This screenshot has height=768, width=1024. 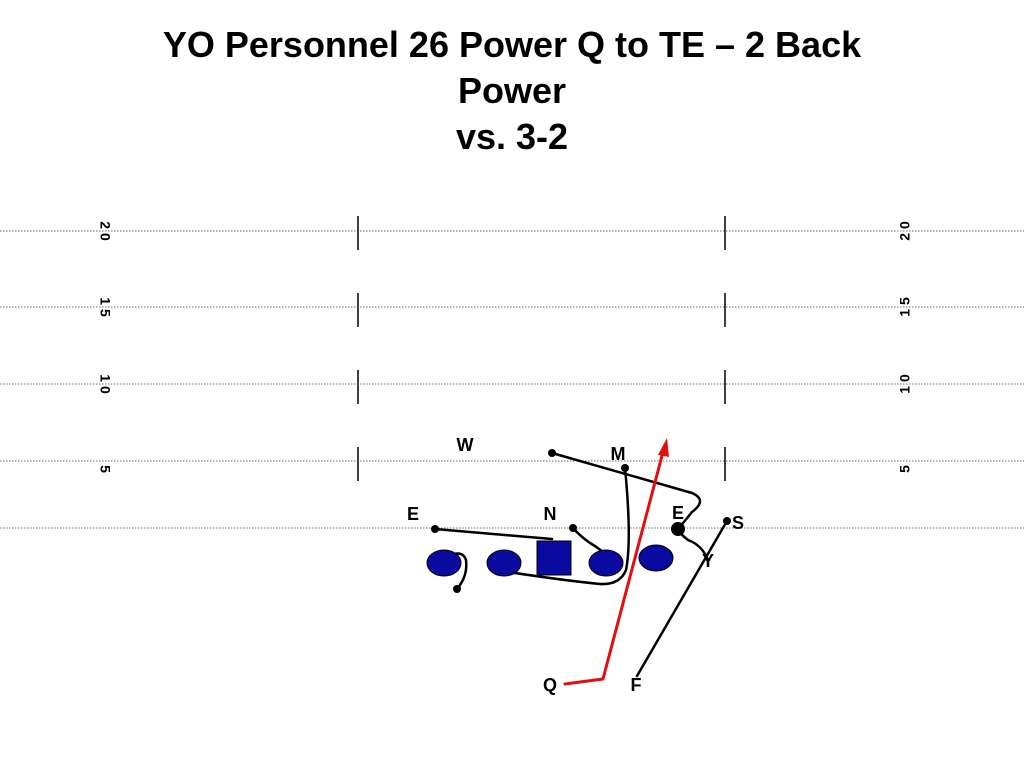 I want to click on title-line-3: vs. 3-2, so click(x=512, y=136).